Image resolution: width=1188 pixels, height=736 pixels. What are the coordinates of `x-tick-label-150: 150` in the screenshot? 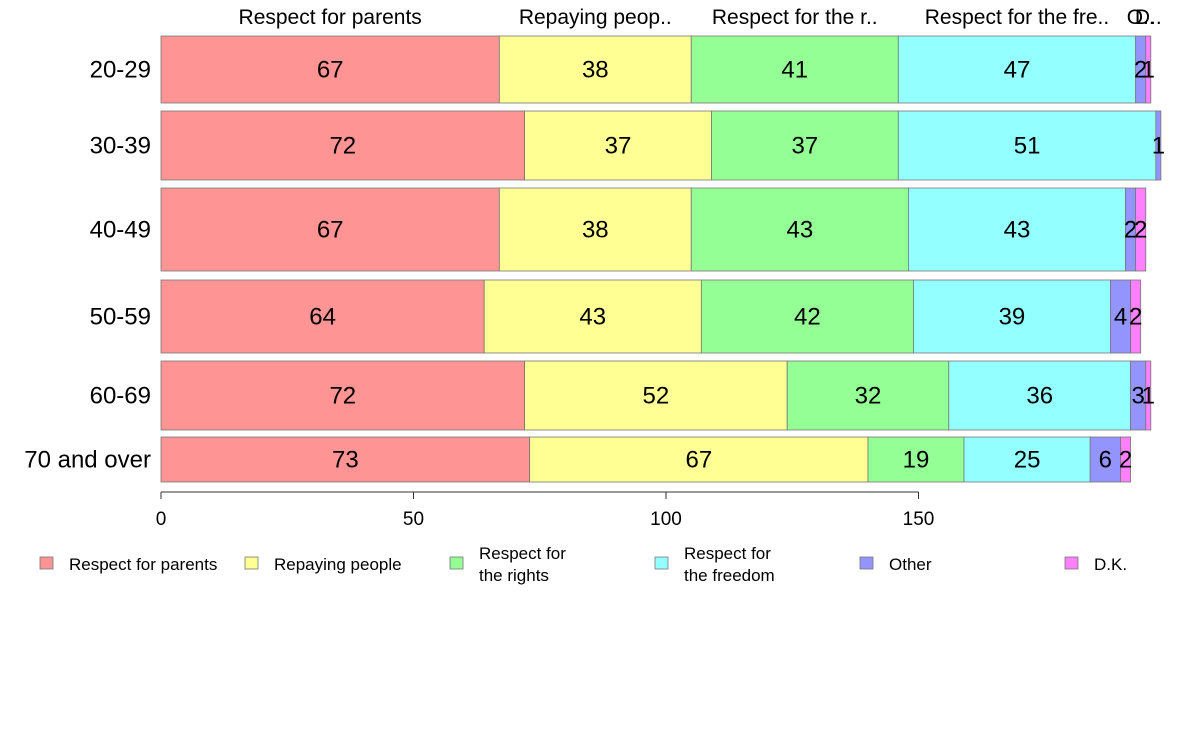 It's located at (919, 519).